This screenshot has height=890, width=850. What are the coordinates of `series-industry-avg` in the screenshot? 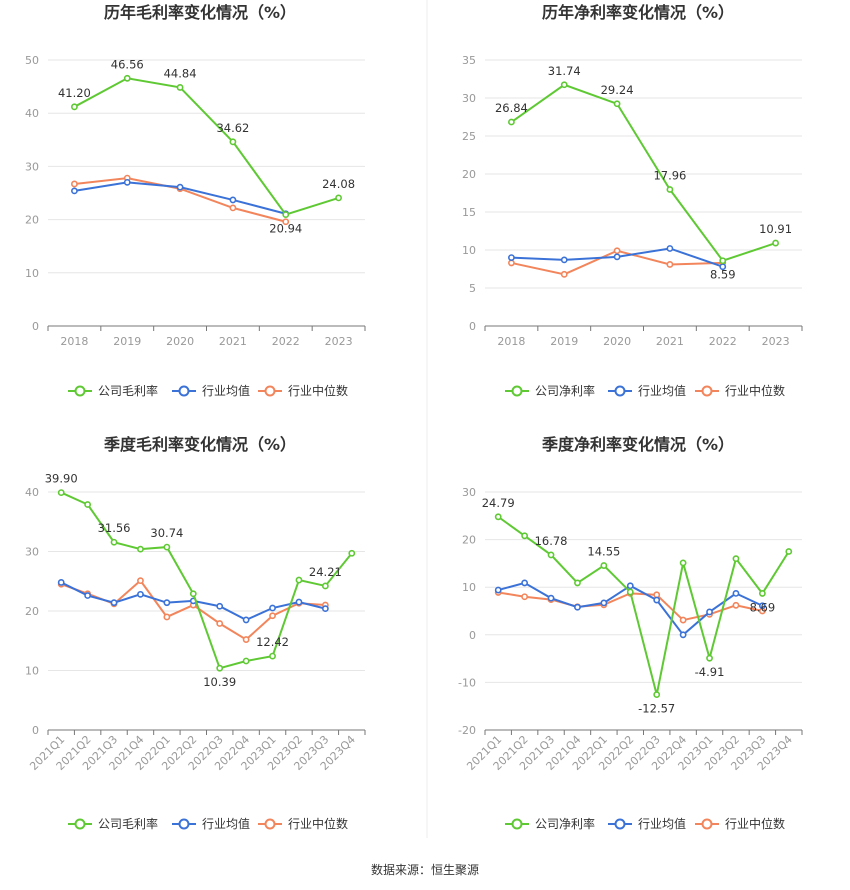 It's located at (630, 609).